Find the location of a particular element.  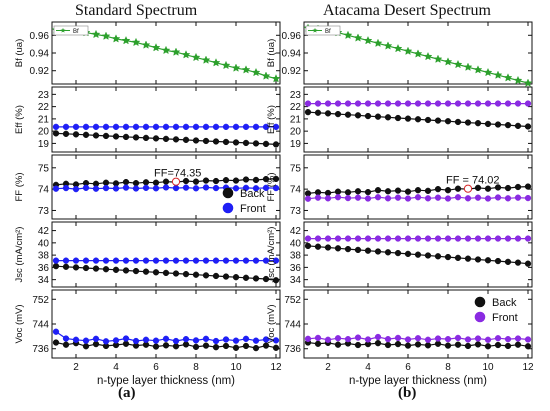

y-tick-label: 42 is located at coordinates (44, 231).